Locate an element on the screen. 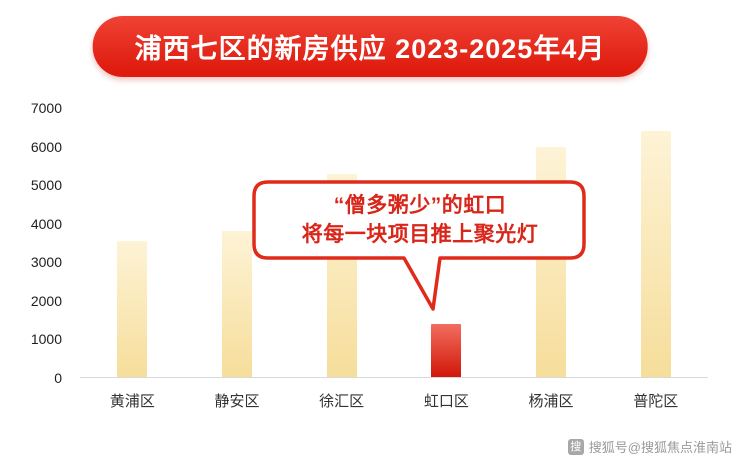 Image resolution: width=740 pixels, height=461 pixels. x-label-徐汇区: 徐汇区 is located at coordinates (342, 401).